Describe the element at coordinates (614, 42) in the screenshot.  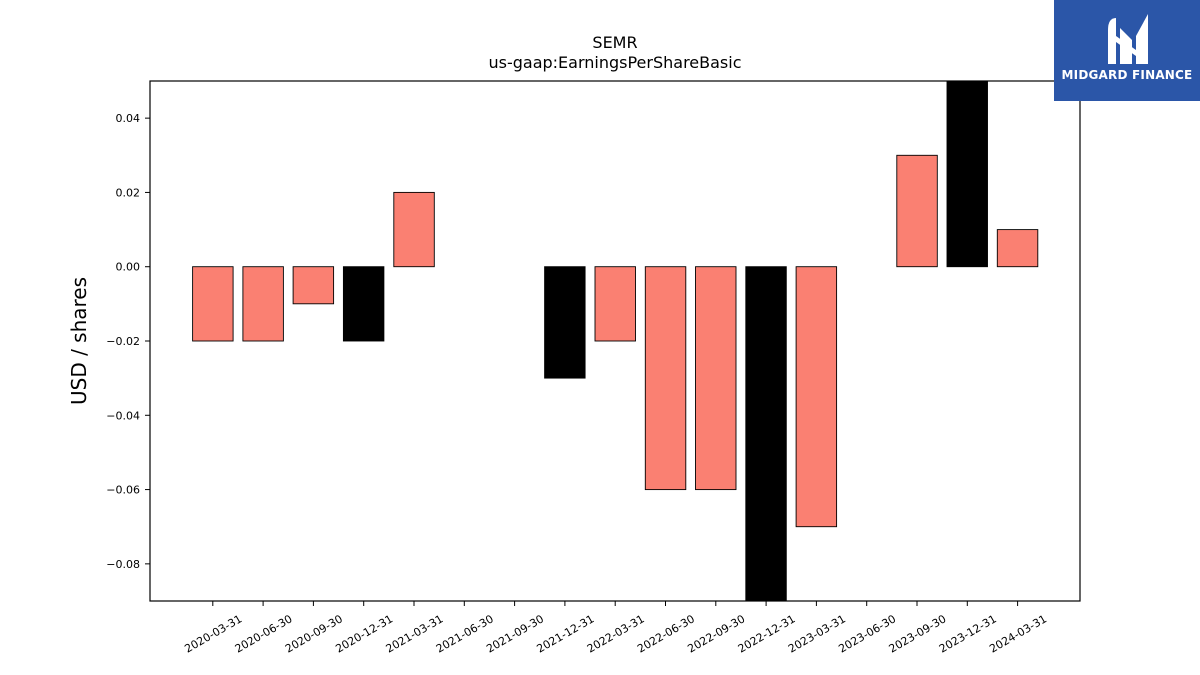
I see `chart-title: SEMR` at that location.